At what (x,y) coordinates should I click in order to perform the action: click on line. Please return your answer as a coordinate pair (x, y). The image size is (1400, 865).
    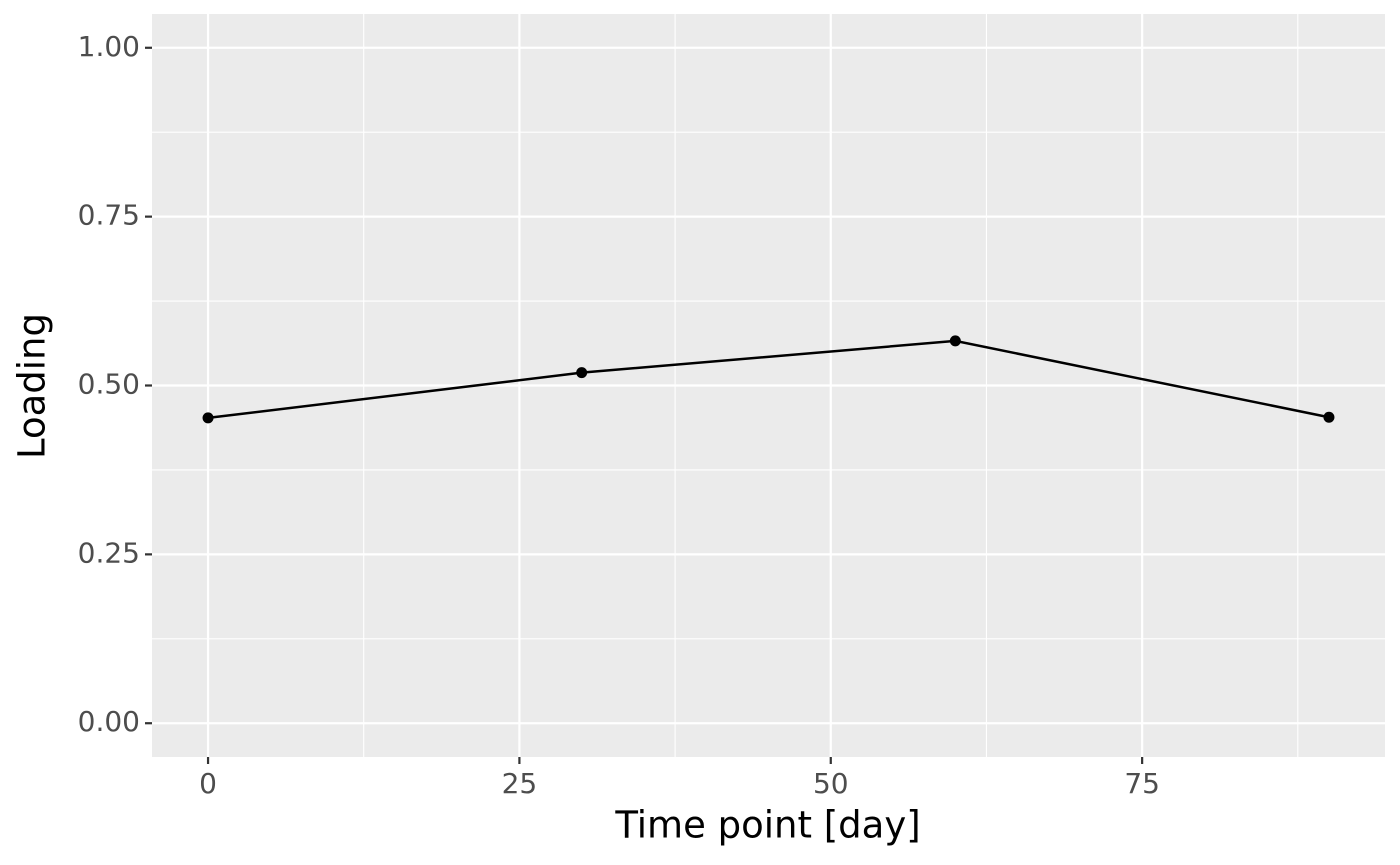
    Looking at the image, I should click on (768, 379).